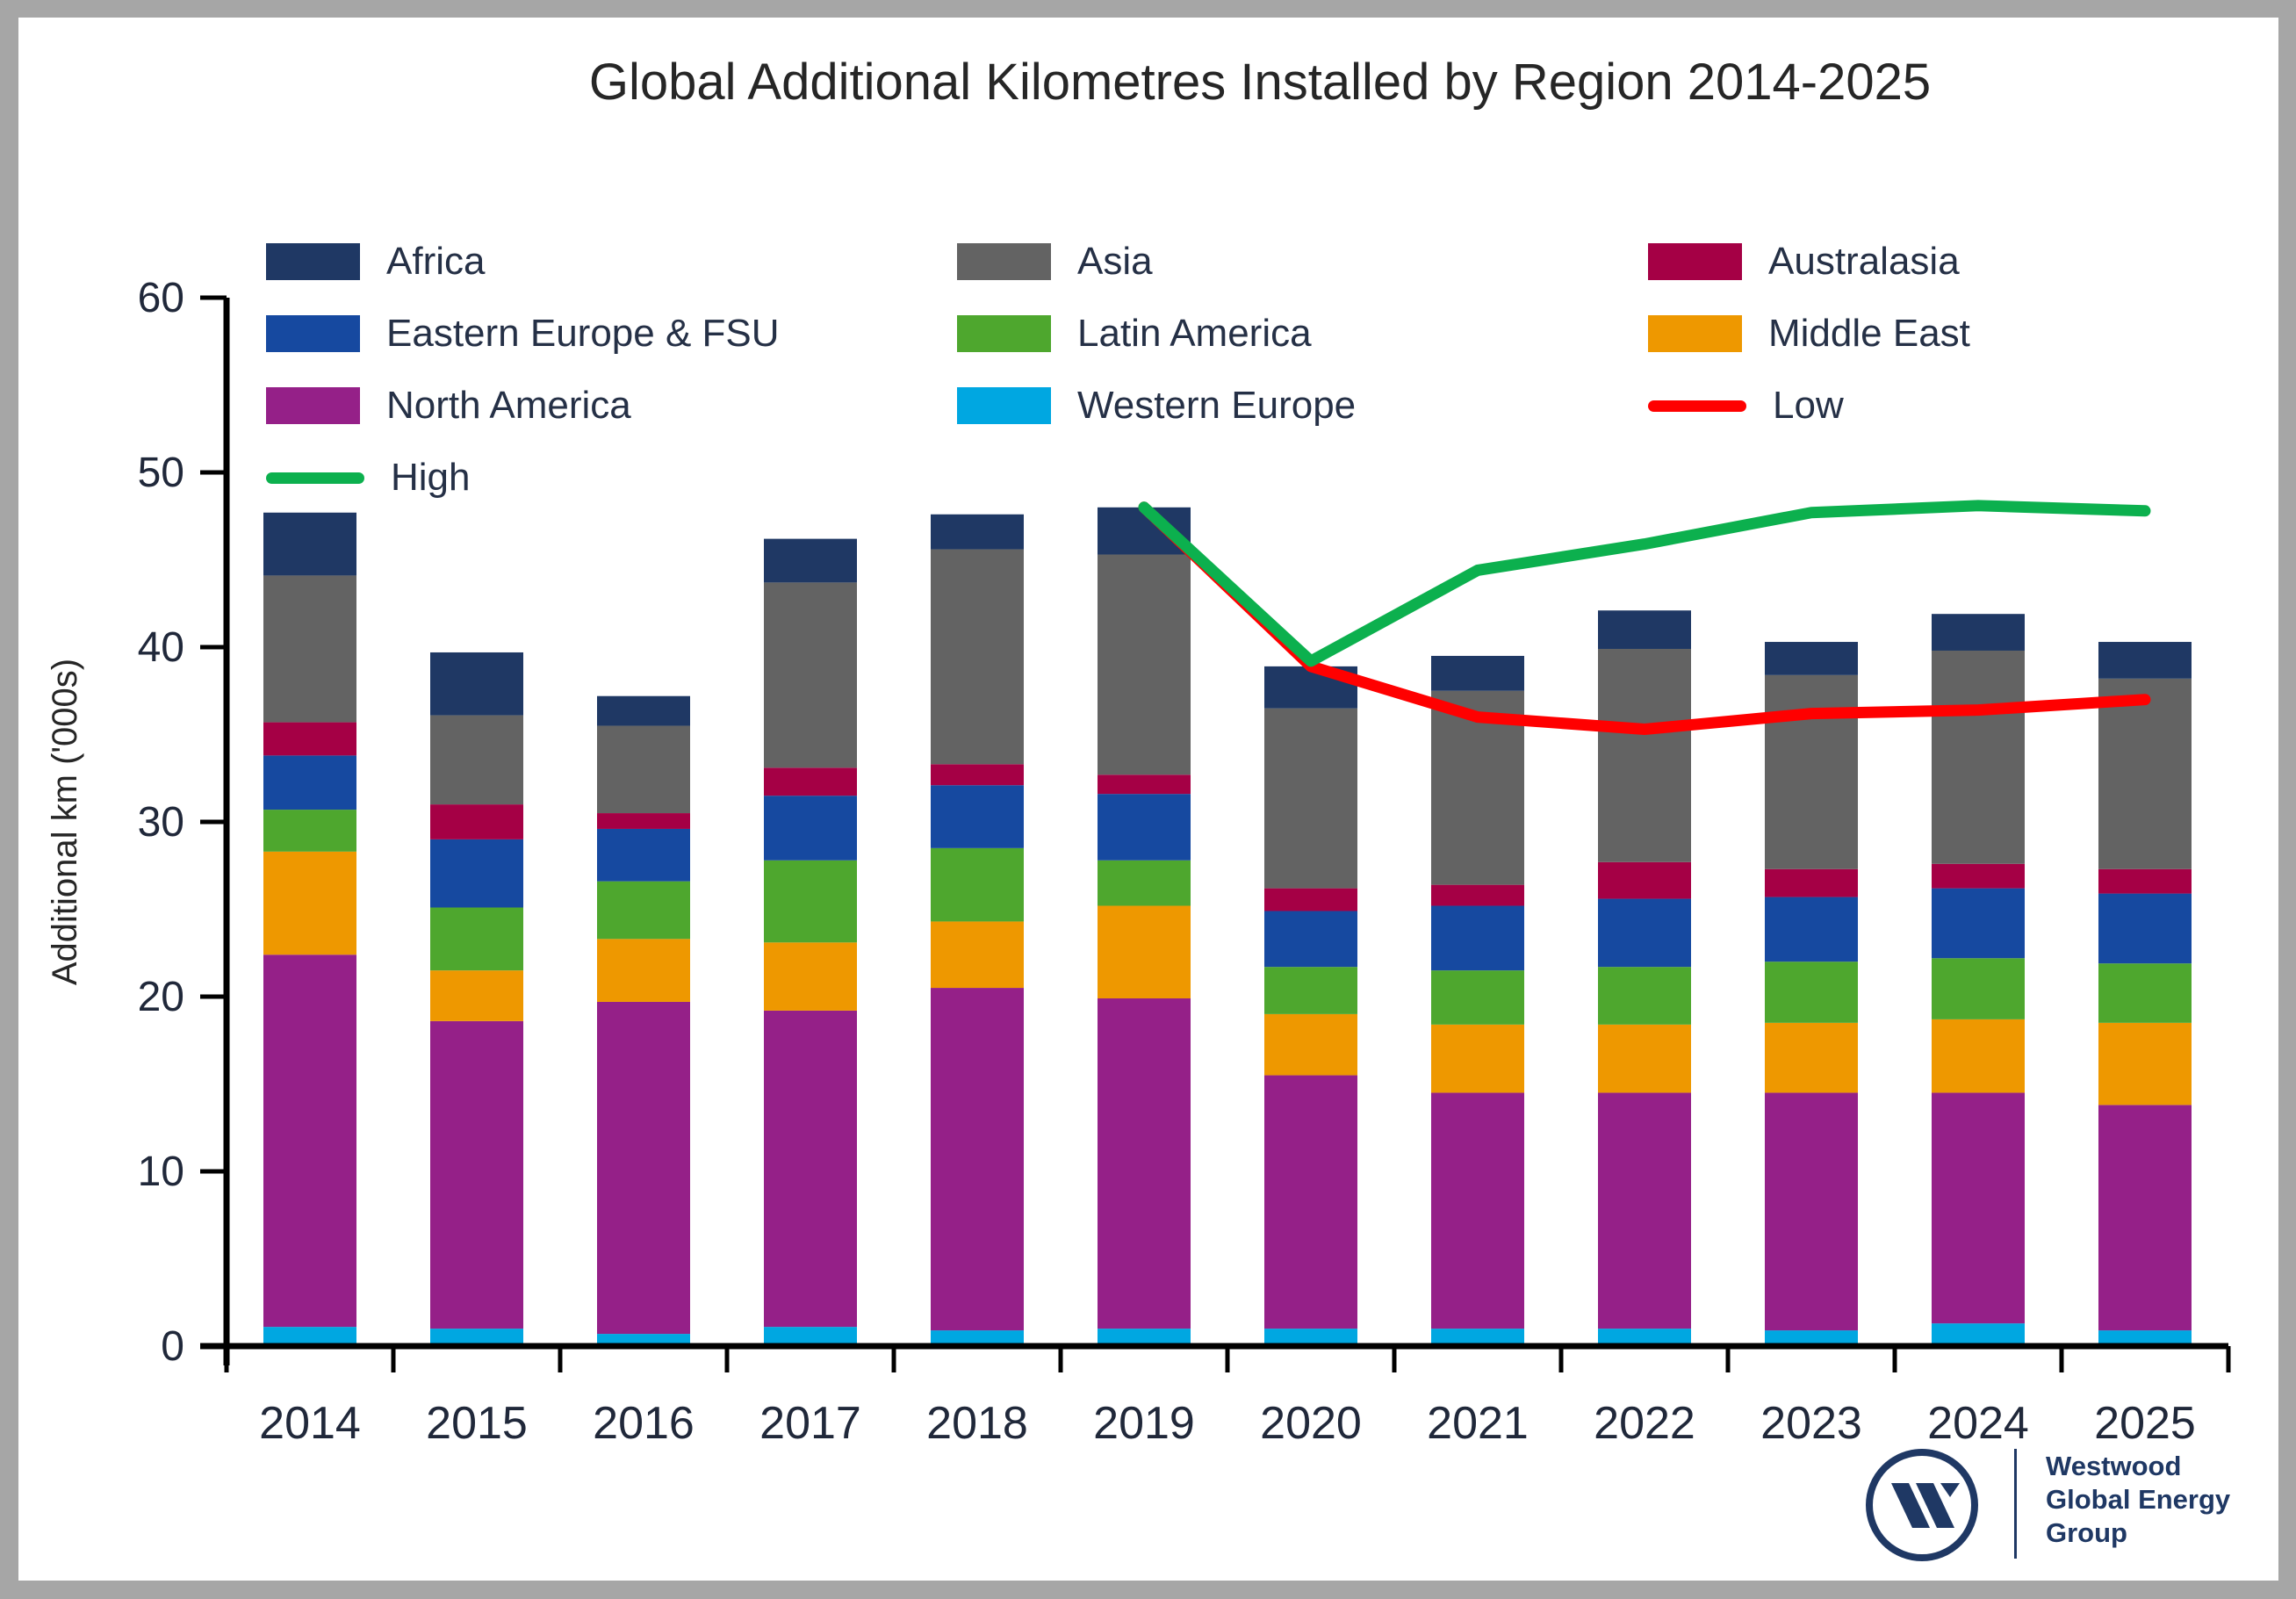 This screenshot has width=2296, height=1599. What do you see at coordinates (1310, 990) in the screenshot?
I see `bar-segment-2020-latin-america` at bounding box center [1310, 990].